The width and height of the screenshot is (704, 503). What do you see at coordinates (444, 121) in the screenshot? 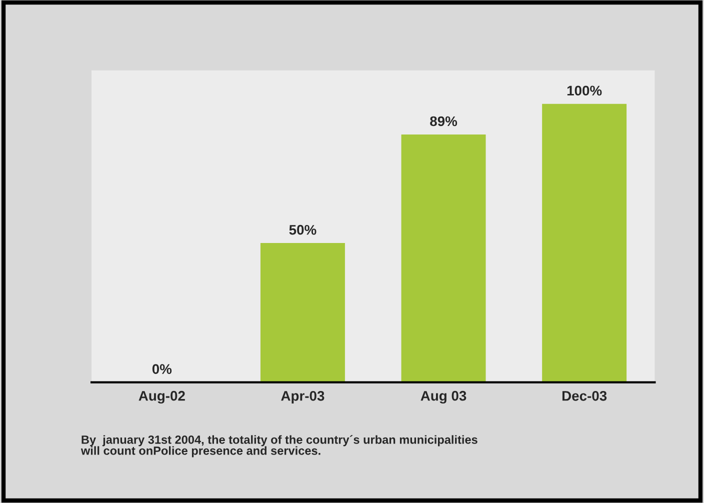
I see `data-label: 89%` at bounding box center [444, 121].